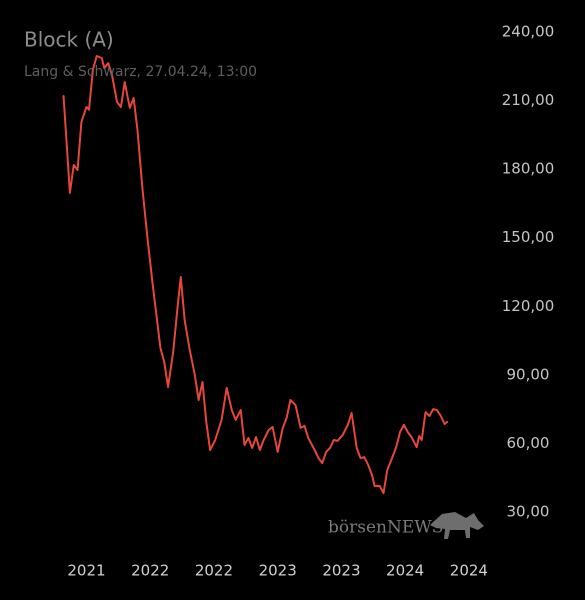 The image size is (585, 600). What do you see at coordinates (69, 40) in the screenshot?
I see `chart-title: Block (A)` at bounding box center [69, 40].